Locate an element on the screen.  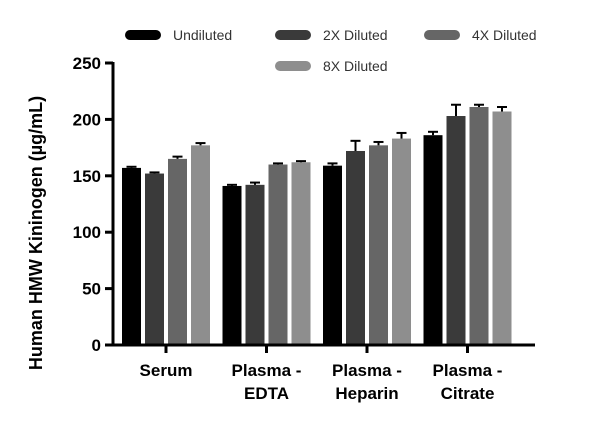
x-category-label-2: Plasma -Heparin is located at coordinates (367, 382).